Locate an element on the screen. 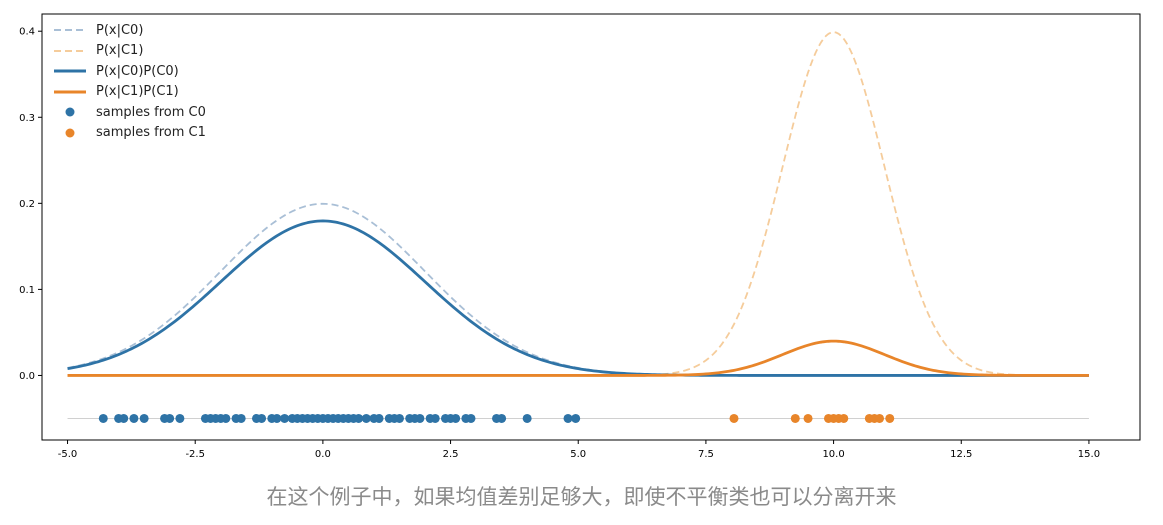 Image resolution: width=1163 pixels, height=525 pixels. x-tick-label: 12.5 is located at coordinates (961, 454).